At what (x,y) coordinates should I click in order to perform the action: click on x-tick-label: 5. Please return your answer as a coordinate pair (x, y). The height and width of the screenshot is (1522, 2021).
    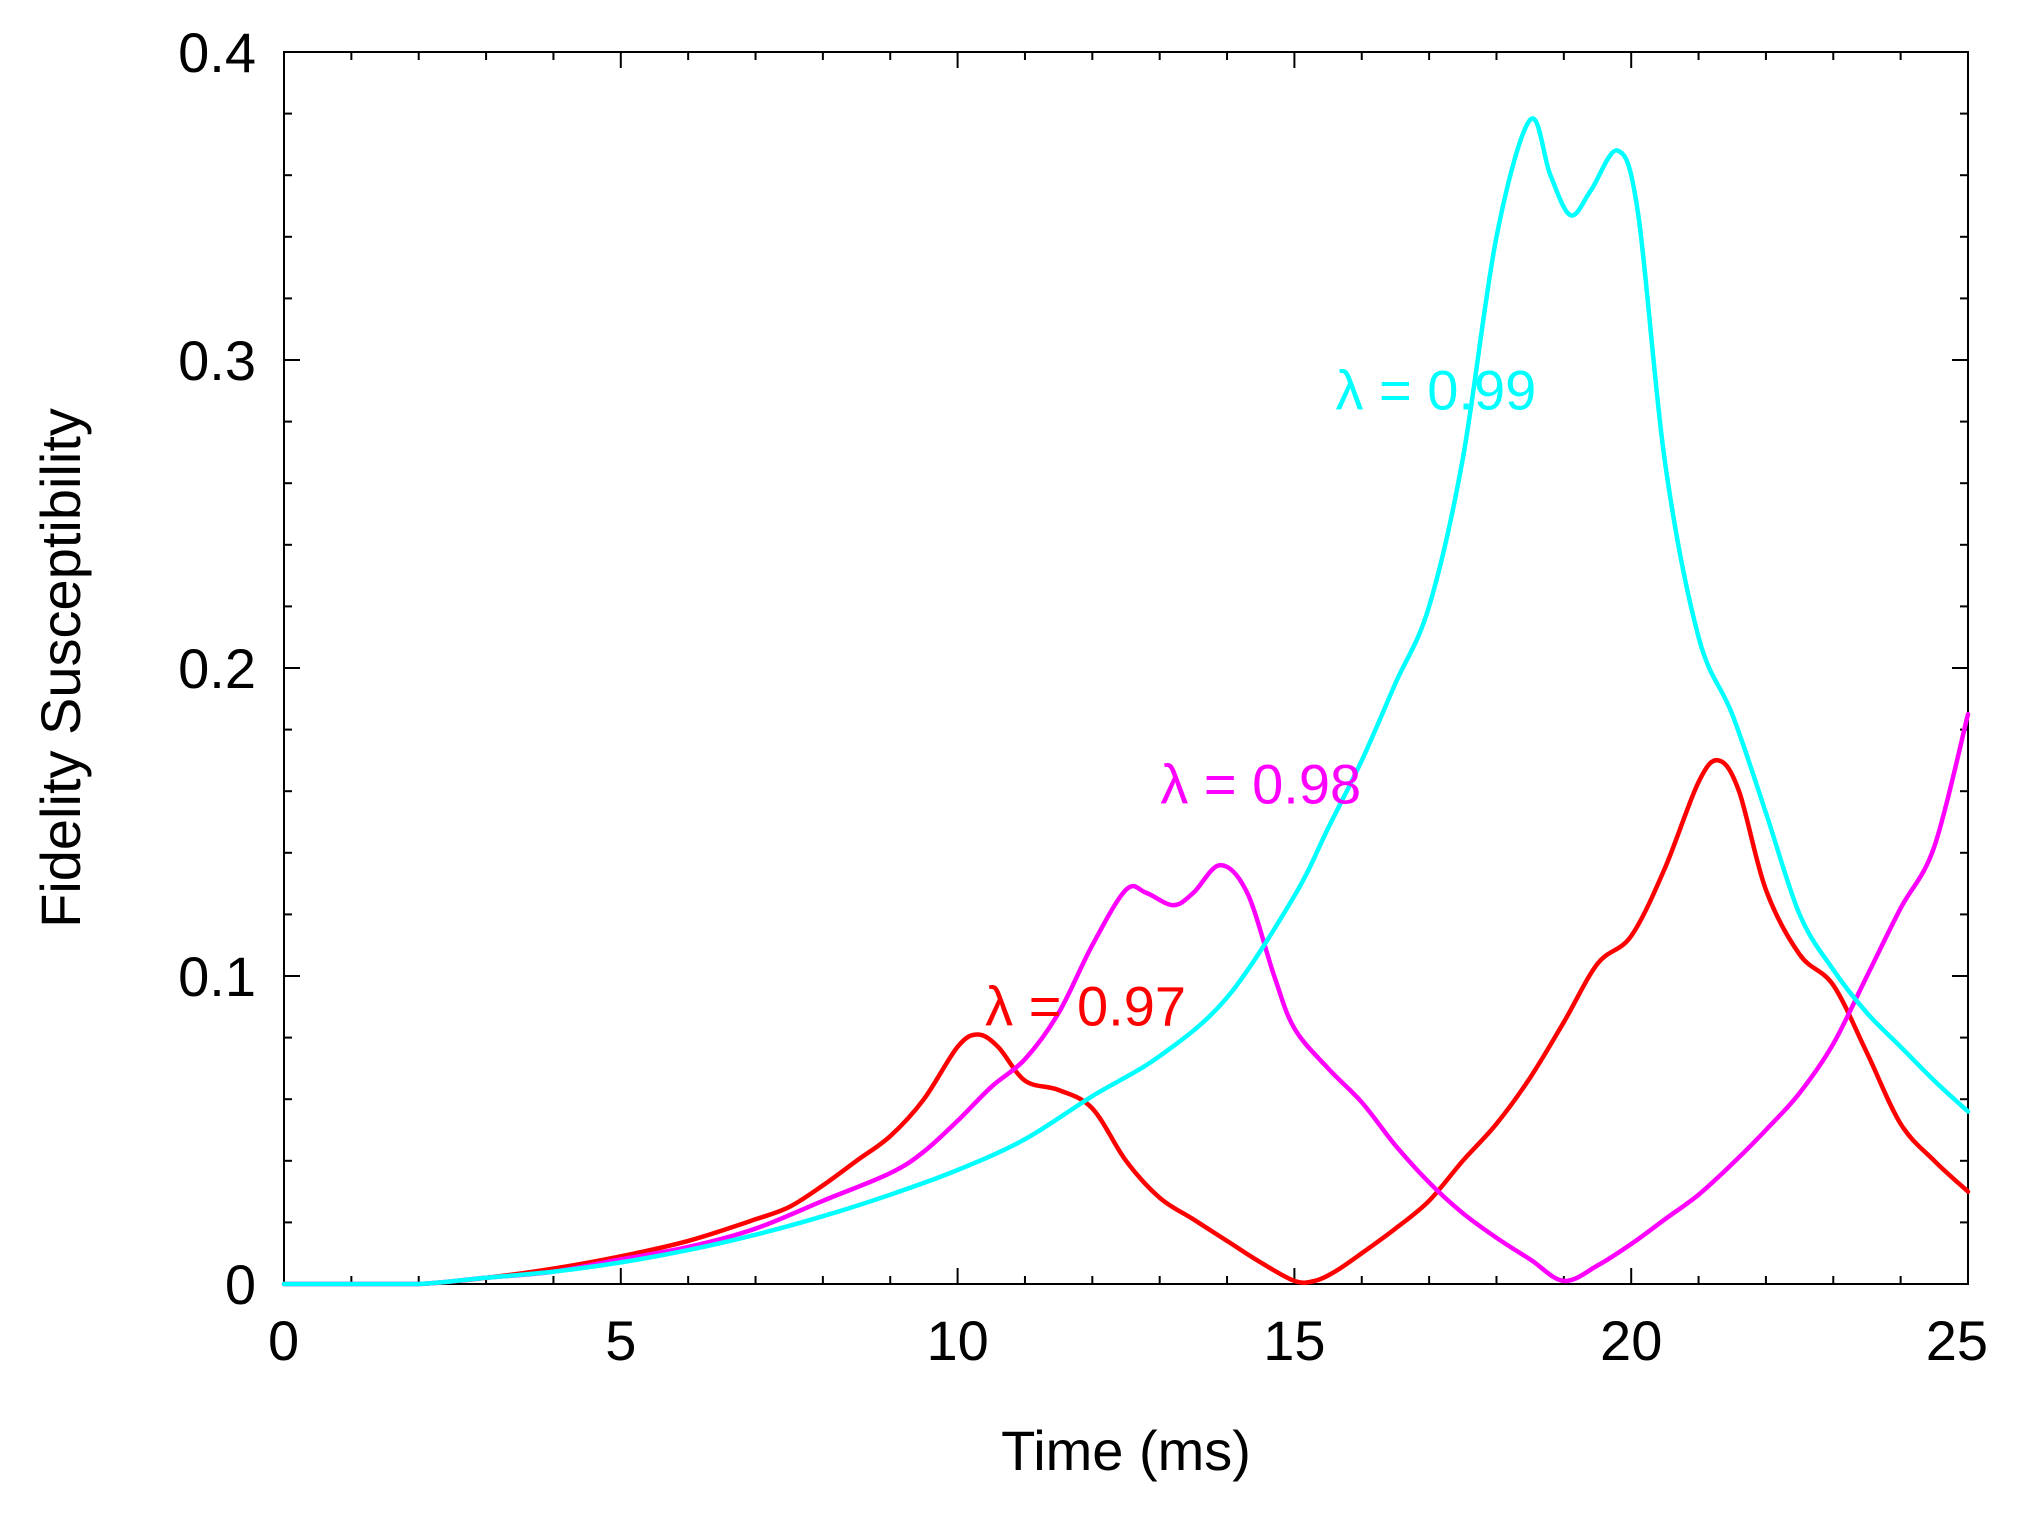
    Looking at the image, I should click on (620, 1340).